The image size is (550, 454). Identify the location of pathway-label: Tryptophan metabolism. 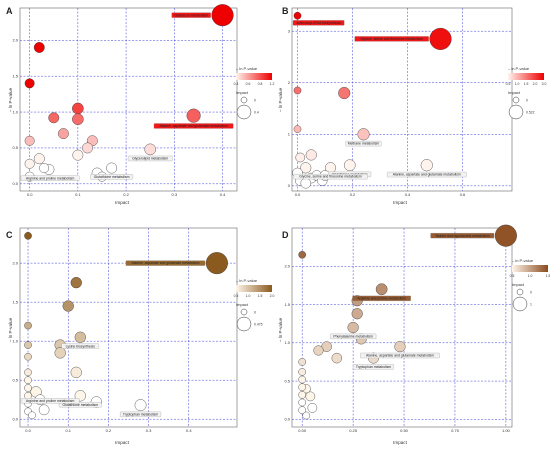
(373, 367).